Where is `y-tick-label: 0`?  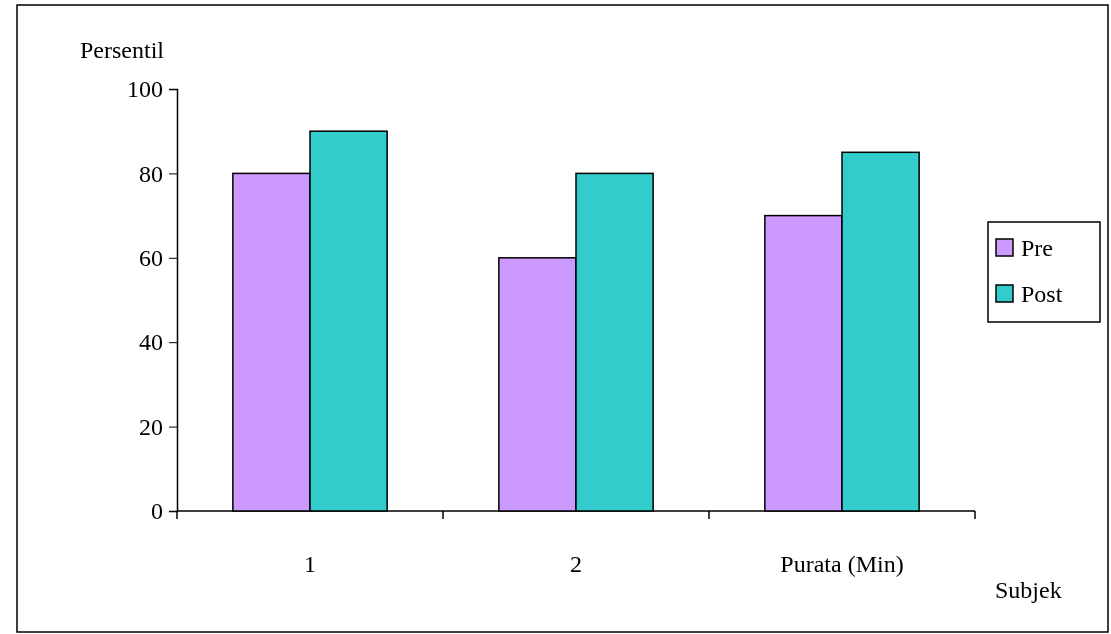 y-tick-label: 0 is located at coordinates (157, 511).